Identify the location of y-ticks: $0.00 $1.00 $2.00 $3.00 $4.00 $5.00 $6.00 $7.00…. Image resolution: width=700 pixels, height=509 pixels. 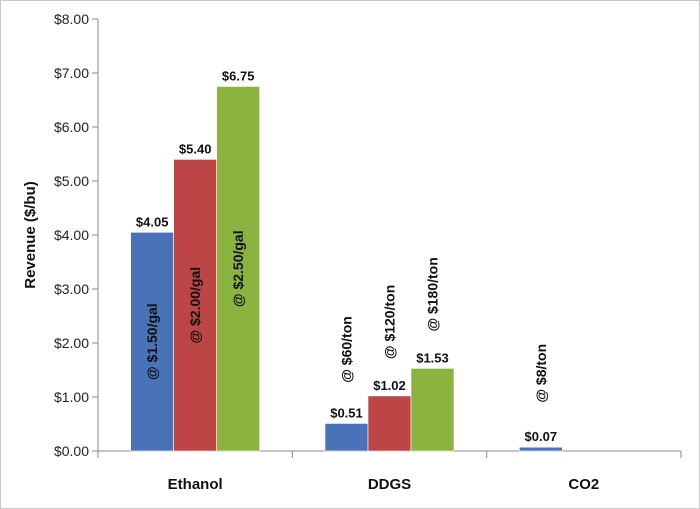
(76, 235).